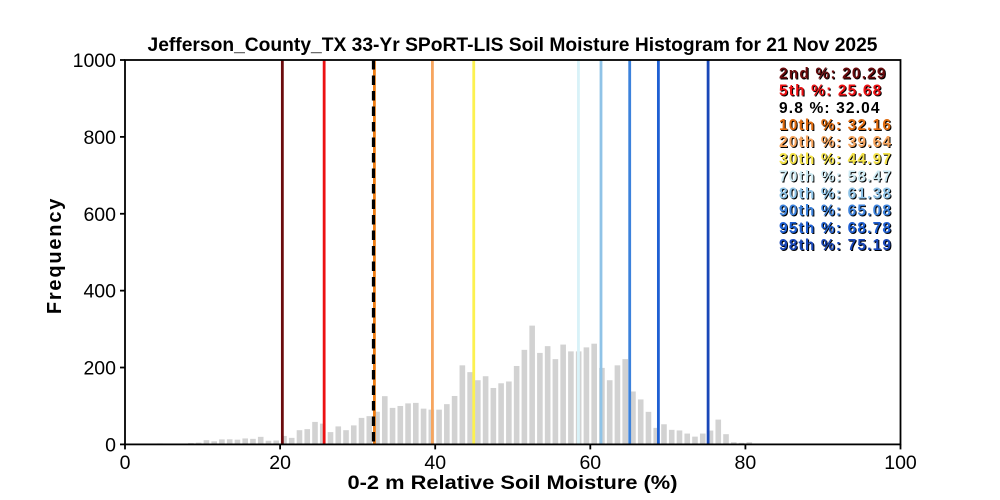 The width and height of the screenshot is (1000, 500). What do you see at coordinates (435, 463) in the screenshot?
I see `svg-text: 40` at bounding box center [435, 463].